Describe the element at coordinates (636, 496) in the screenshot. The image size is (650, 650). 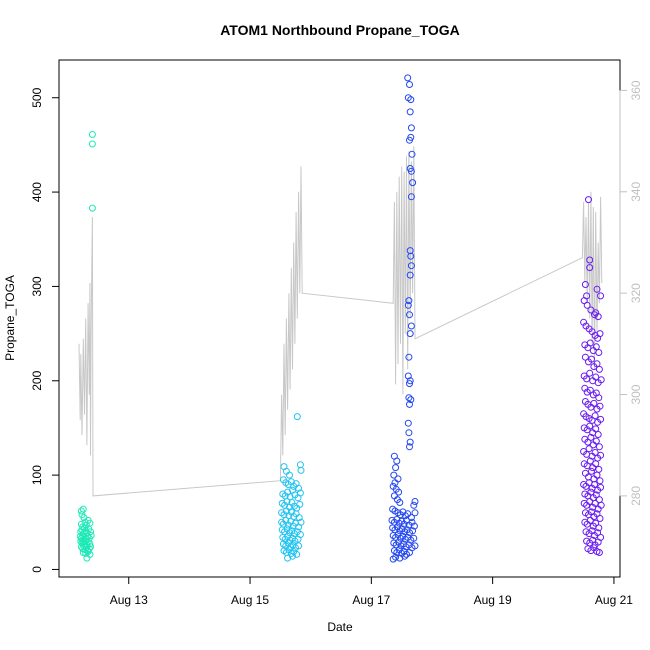
I see `y2-tick-label: 280` at that location.